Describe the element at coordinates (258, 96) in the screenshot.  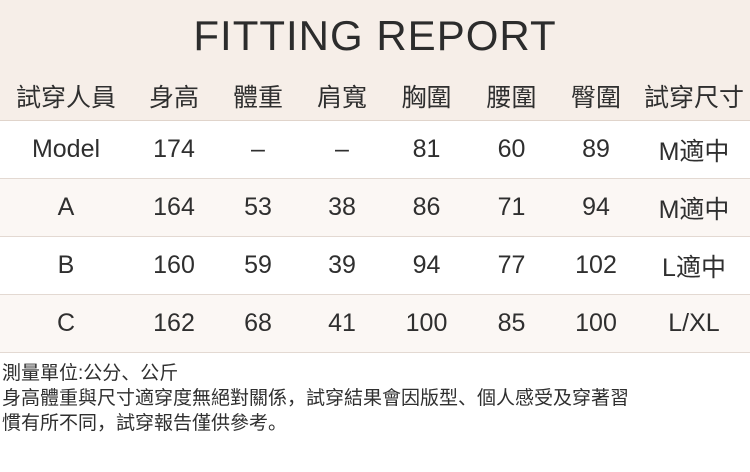
I see `column-header-weight: 體重` at that location.